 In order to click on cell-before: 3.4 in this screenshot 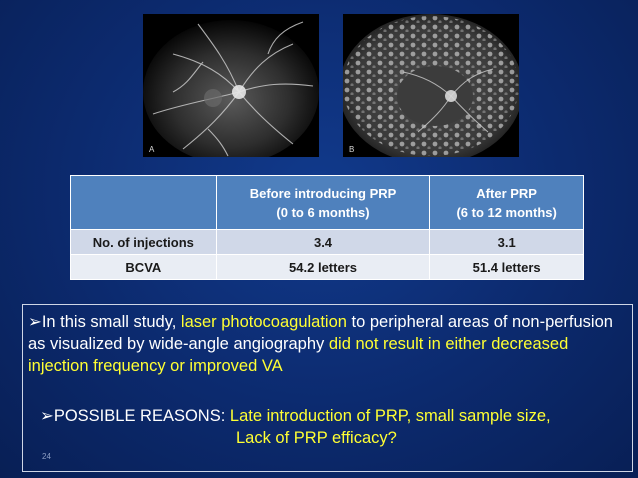, I will do `click(323, 242)`.